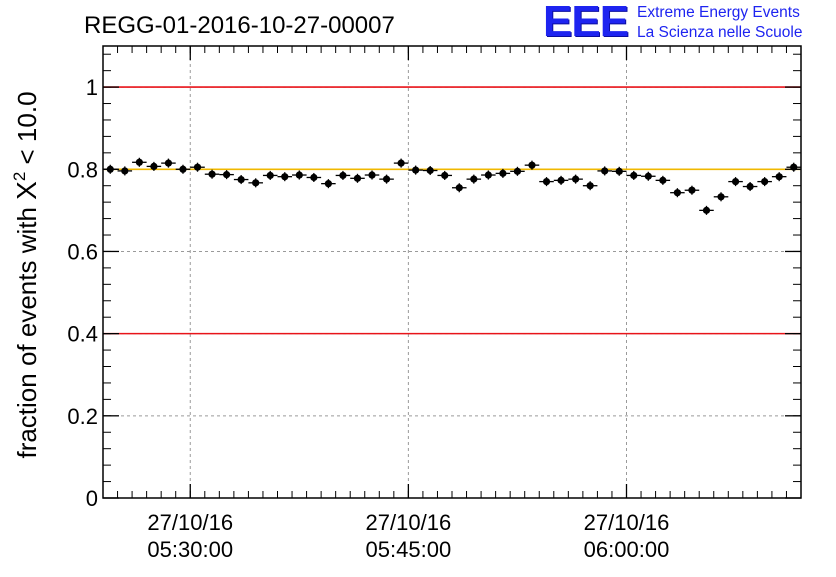 The width and height of the screenshot is (836, 577). Describe the element at coordinates (82, 334) in the screenshot. I see `y-tick-label: 0.4` at that location.